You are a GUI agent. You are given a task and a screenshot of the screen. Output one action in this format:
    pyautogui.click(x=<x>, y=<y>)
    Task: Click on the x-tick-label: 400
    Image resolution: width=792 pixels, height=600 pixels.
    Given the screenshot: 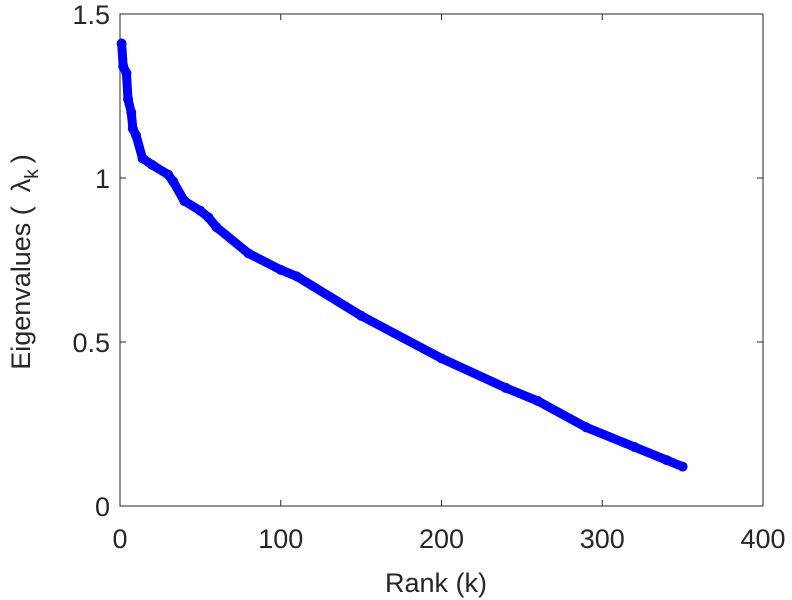 What is the action you would take?
    pyautogui.click(x=762, y=539)
    